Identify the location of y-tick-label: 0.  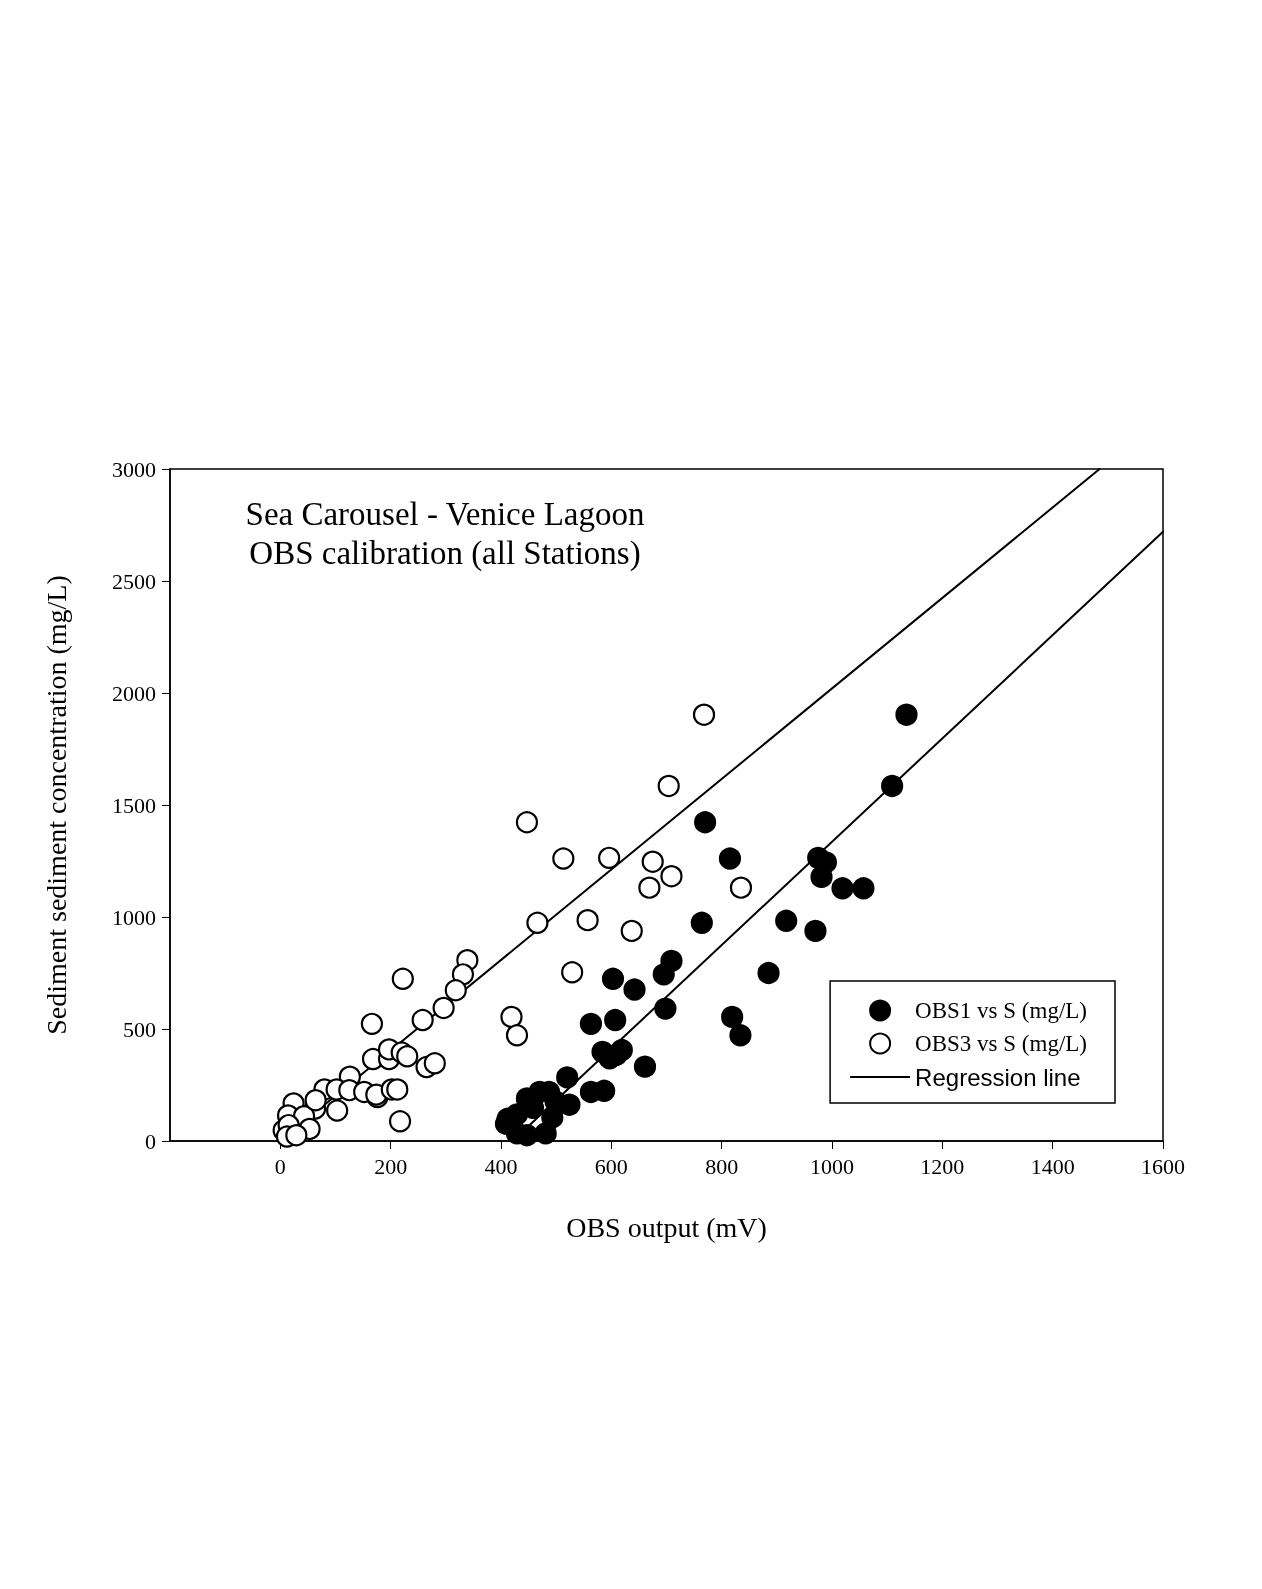
(150, 1141).